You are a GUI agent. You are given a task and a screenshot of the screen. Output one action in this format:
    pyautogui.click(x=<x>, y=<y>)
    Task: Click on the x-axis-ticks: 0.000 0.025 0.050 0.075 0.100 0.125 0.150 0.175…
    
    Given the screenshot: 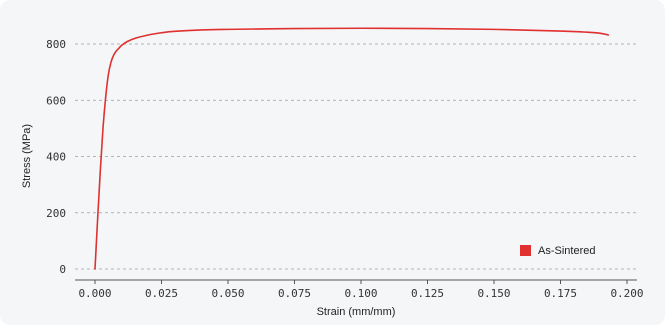 What is the action you would take?
    pyautogui.click(x=361, y=290)
    